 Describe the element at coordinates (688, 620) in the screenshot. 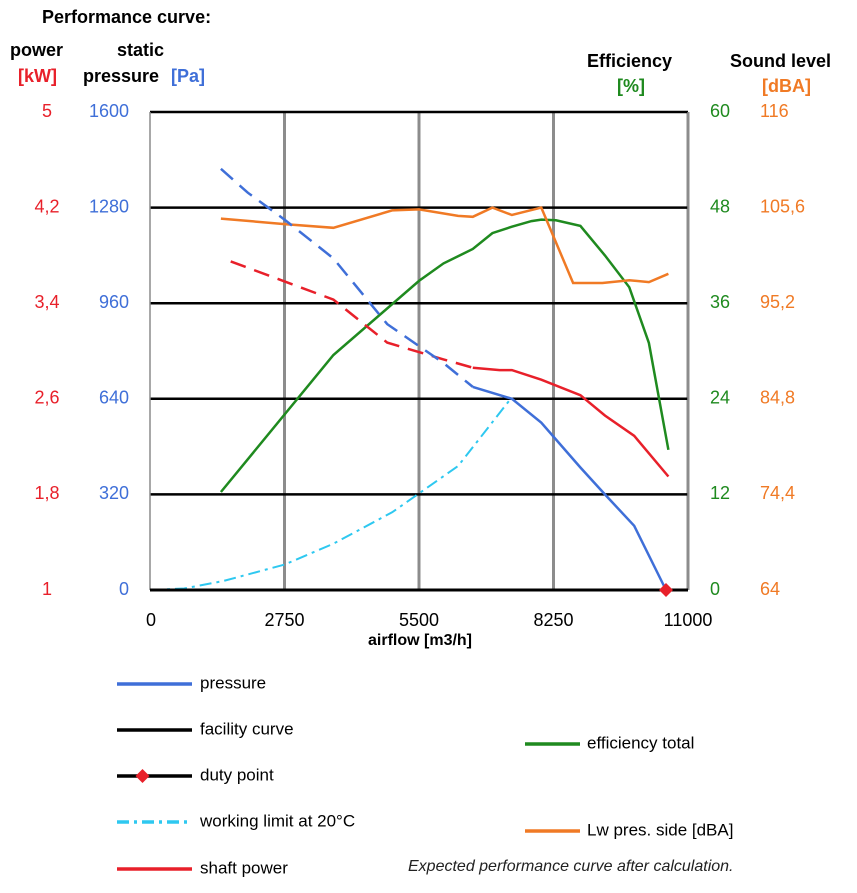

I see `x-tick-label: 11000` at that location.